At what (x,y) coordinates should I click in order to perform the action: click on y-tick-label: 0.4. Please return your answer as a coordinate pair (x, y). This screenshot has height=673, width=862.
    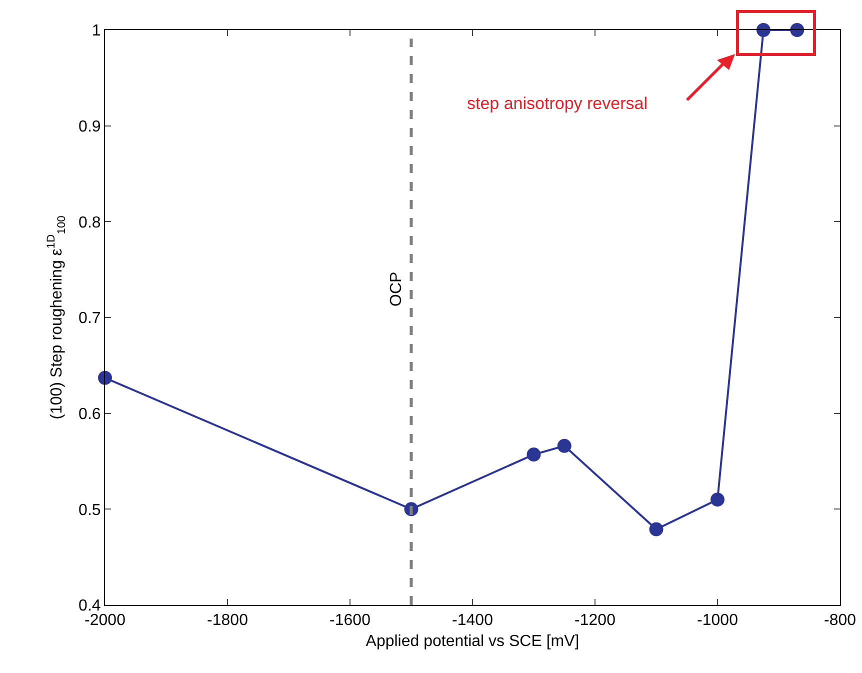
    Looking at the image, I should click on (89, 606).